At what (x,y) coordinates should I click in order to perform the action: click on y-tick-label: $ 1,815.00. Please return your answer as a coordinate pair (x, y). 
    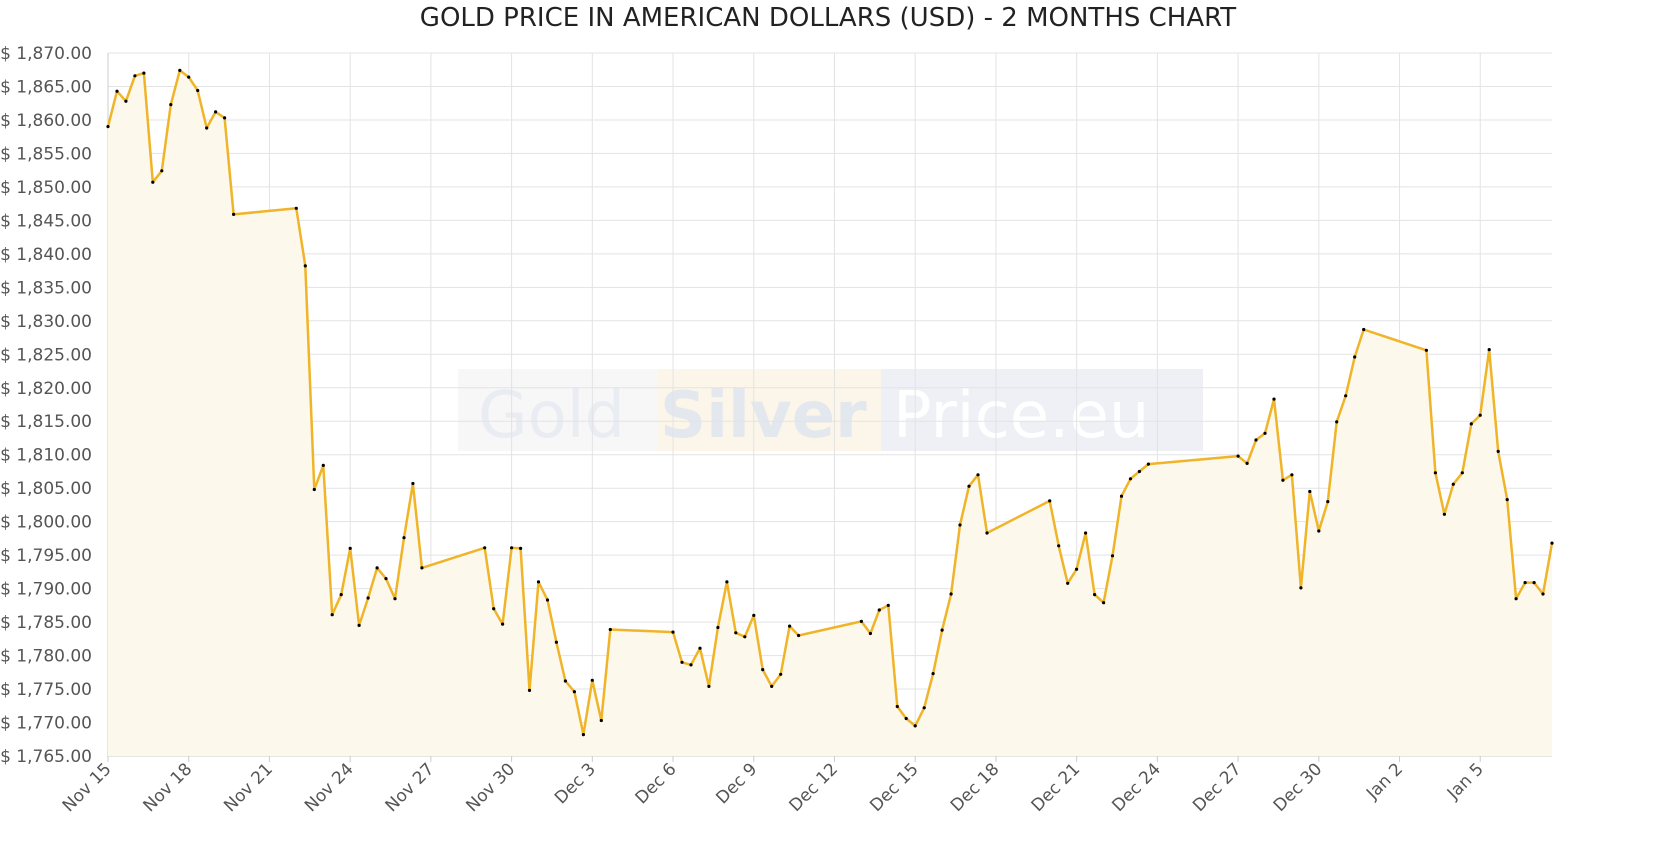
    Looking at the image, I should click on (46, 422).